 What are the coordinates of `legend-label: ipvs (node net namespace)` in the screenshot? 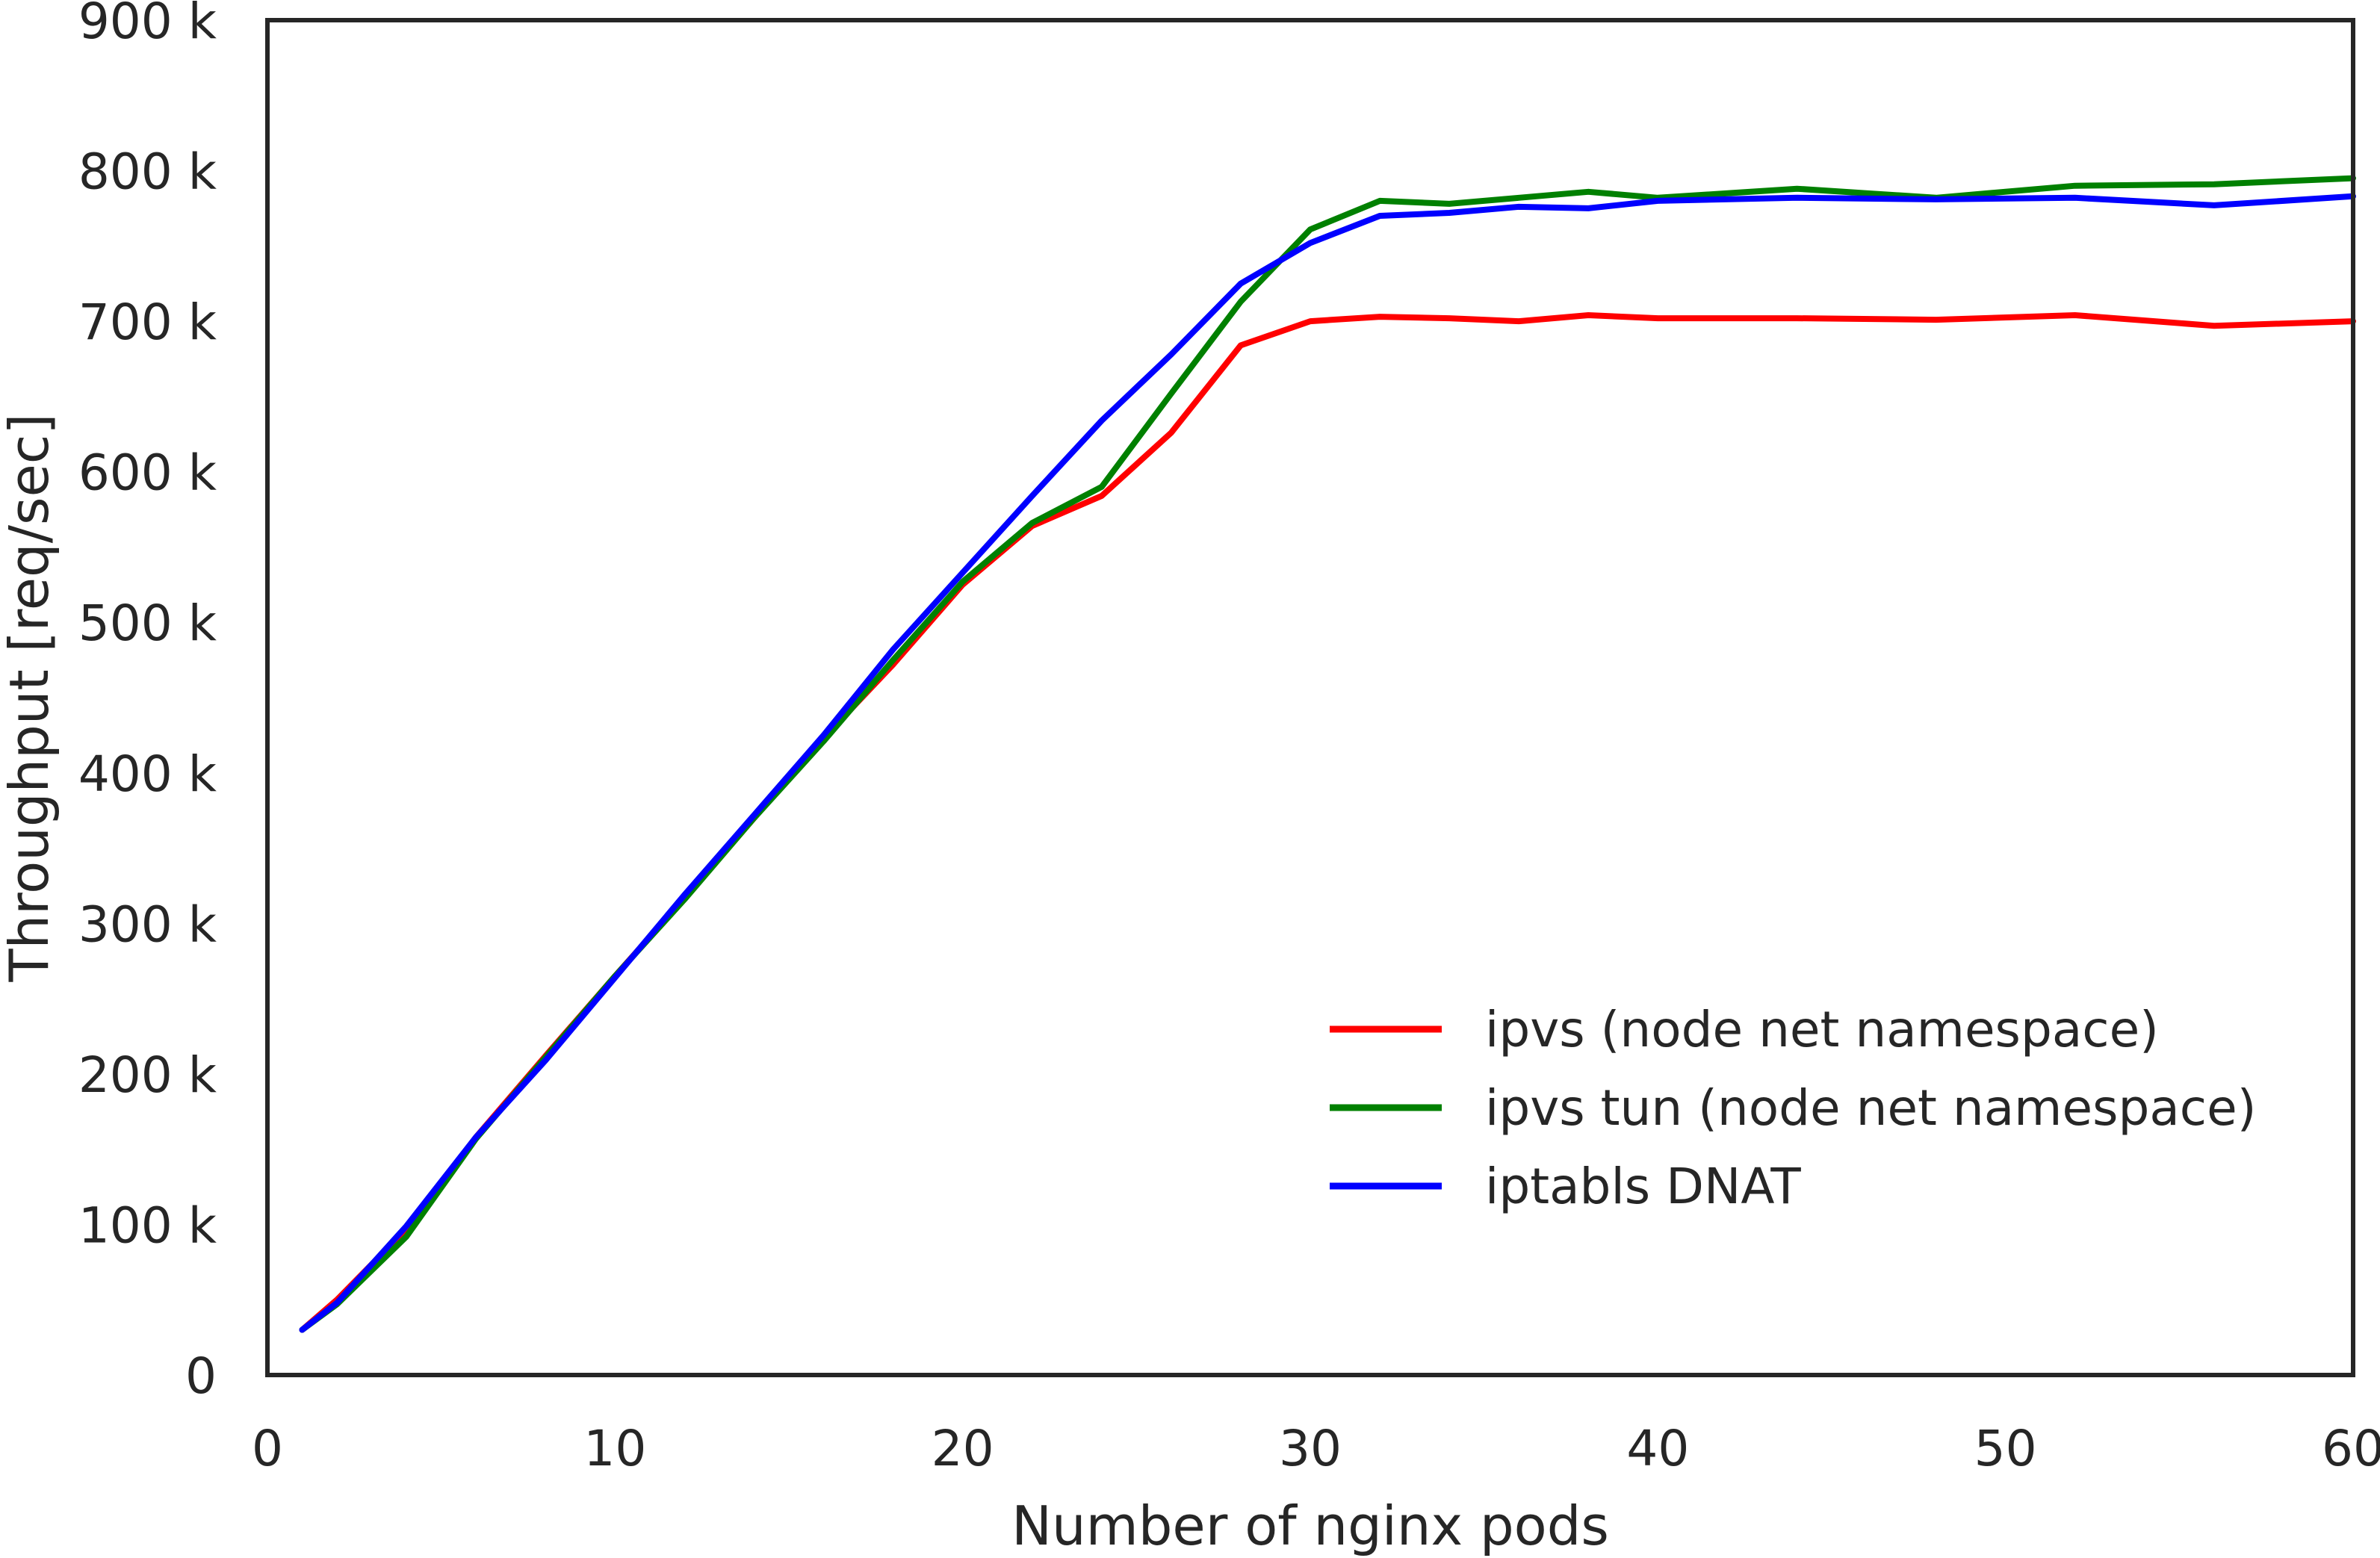 It's located at (1822, 1029).